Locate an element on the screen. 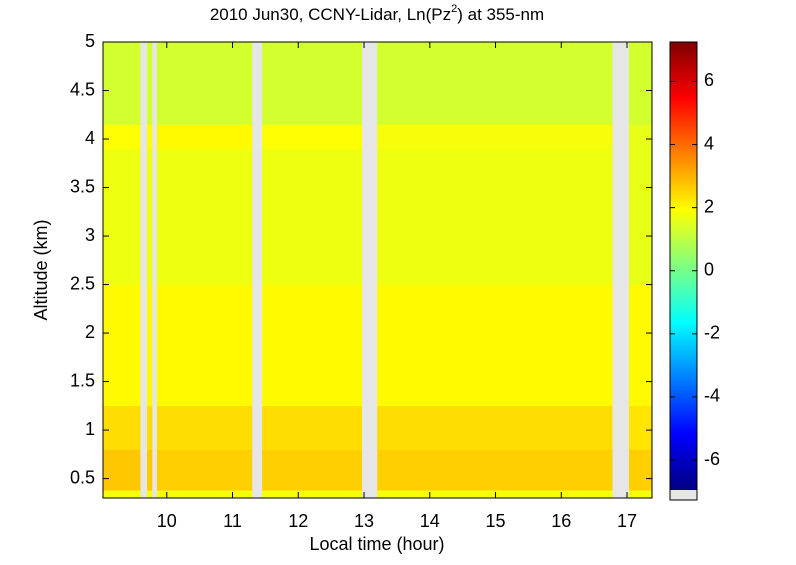  x-tick-label: 14 is located at coordinates (430, 521).